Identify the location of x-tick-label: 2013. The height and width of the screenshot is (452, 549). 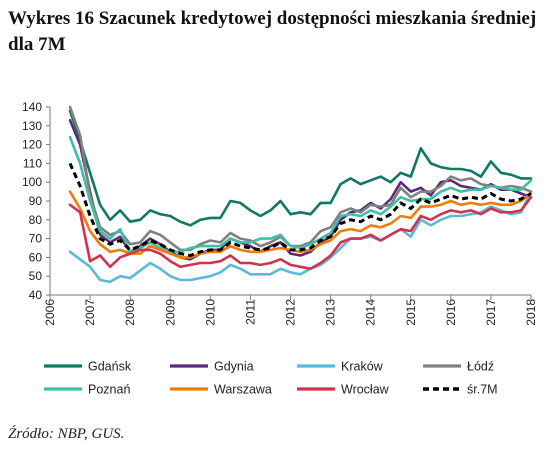
(331, 312).